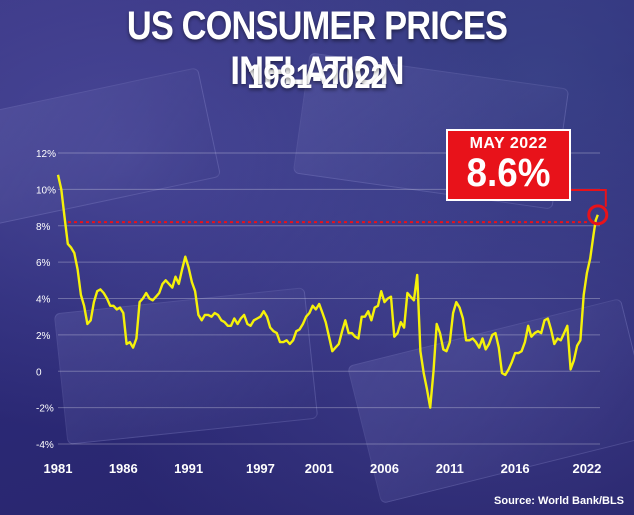 The height and width of the screenshot is (515, 634). What do you see at coordinates (450, 468) in the screenshot?
I see `x-tick-label: 2011` at bounding box center [450, 468].